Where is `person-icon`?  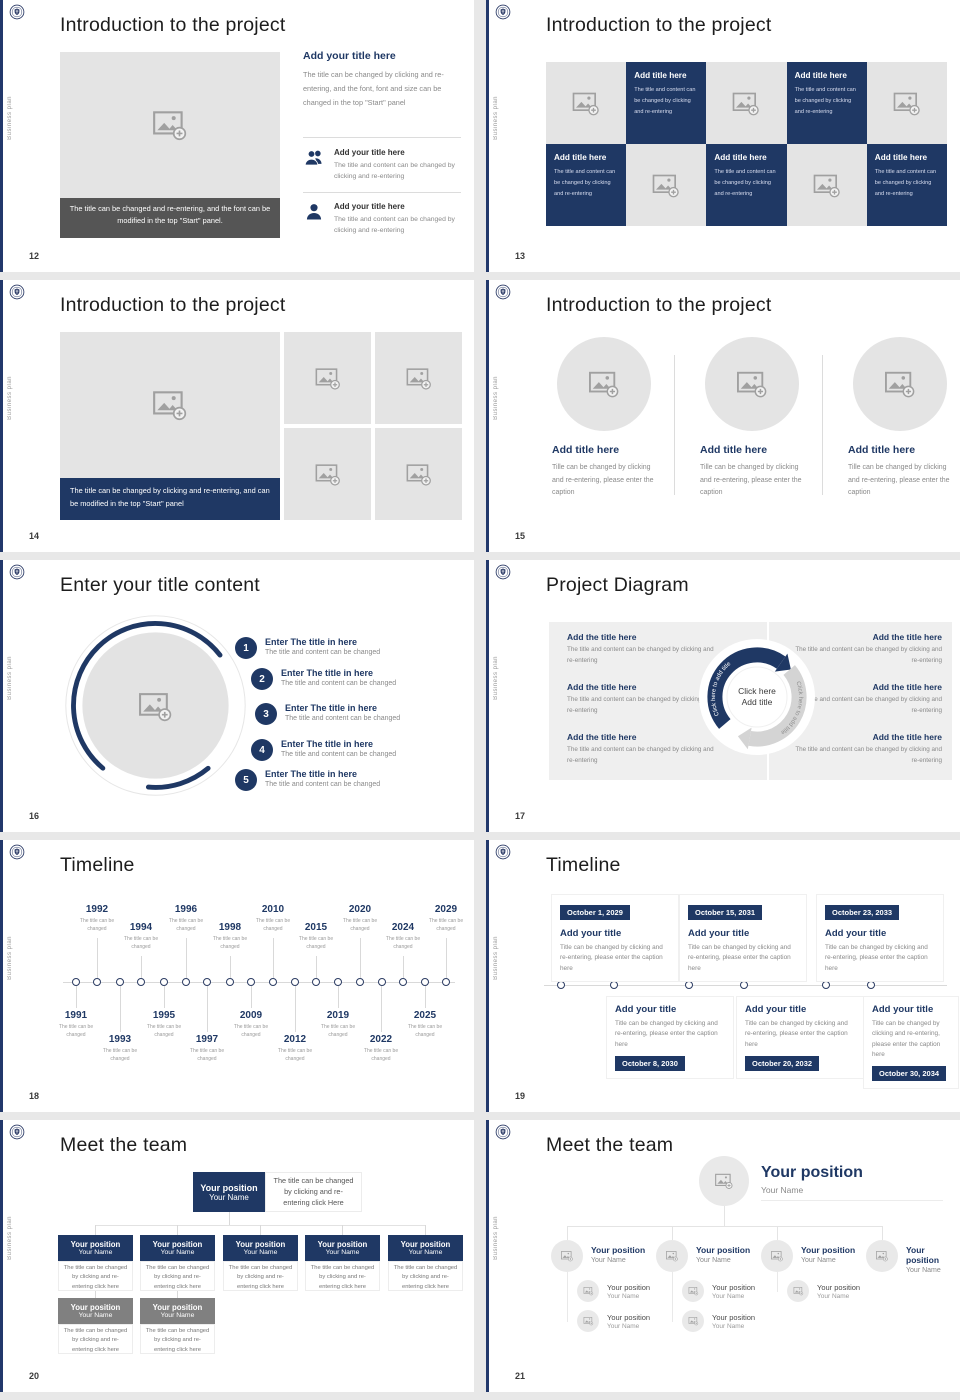 person-icon is located at coordinates (314, 212).